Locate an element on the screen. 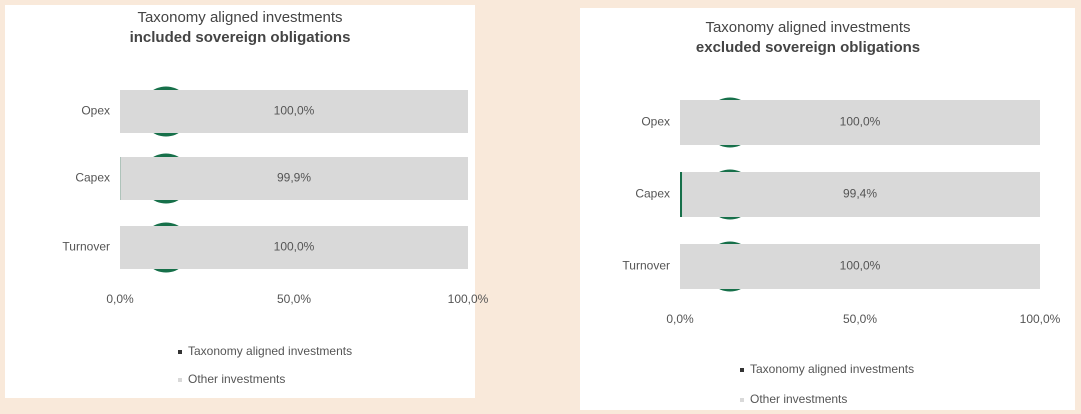 The image size is (1081, 414). data-label: 99,9% is located at coordinates (294, 178).